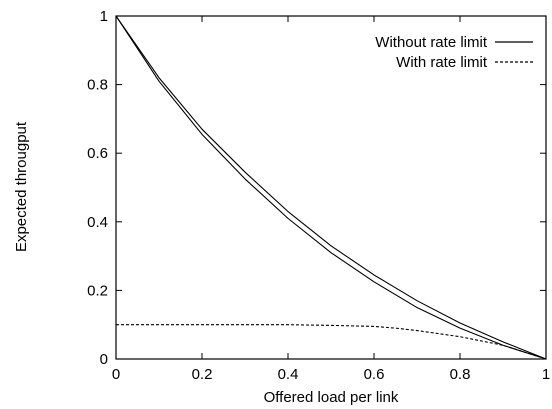 Image resolution: width=552 pixels, height=409 pixels. What do you see at coordinates (97, 85) in the screenshot?
I see `y-tick-label: 0.8` at bounding box center [97, 85].